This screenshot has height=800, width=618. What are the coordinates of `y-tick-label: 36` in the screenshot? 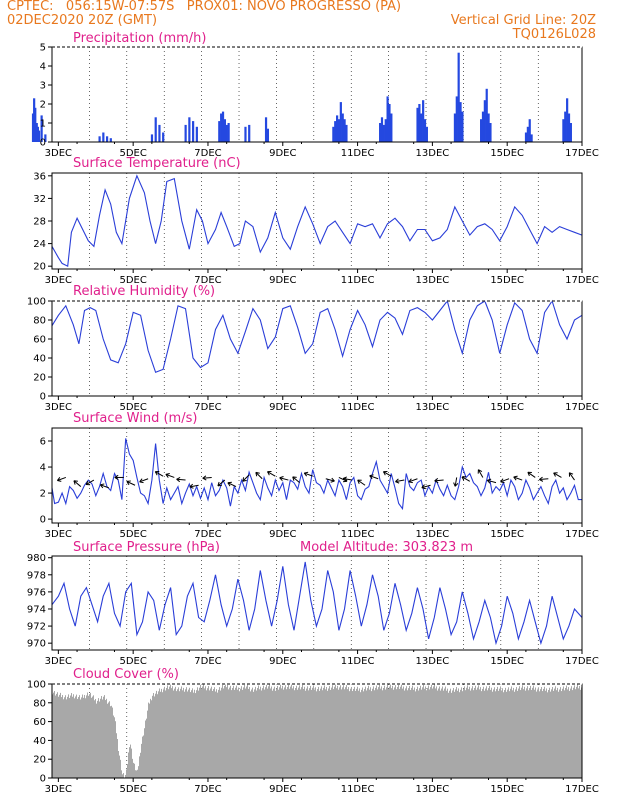 It's located at (39, 176).